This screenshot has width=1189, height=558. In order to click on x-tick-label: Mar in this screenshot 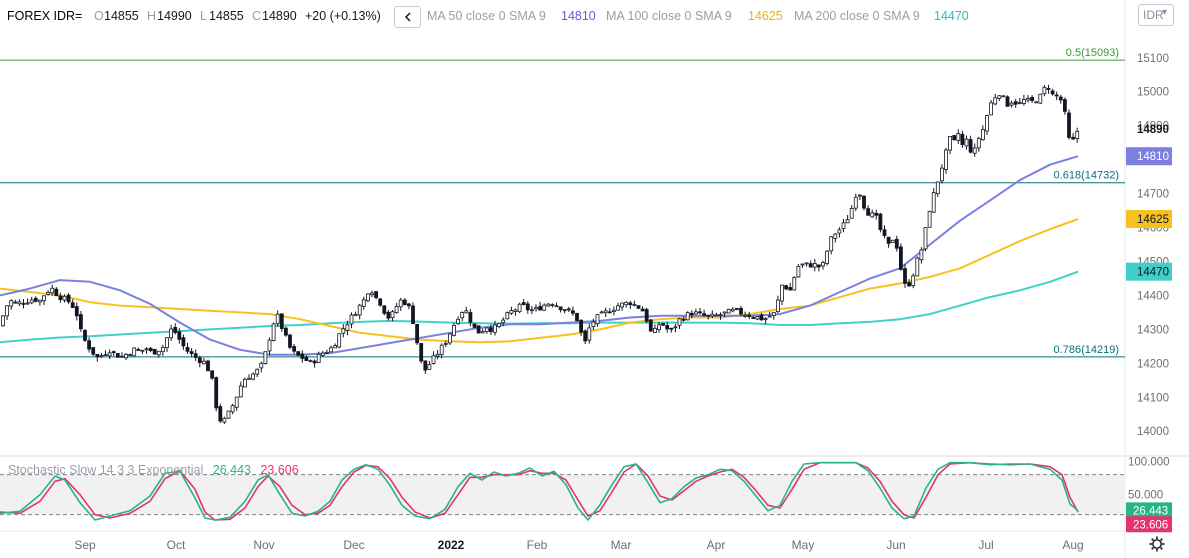, I will do `click(621, 545)`.